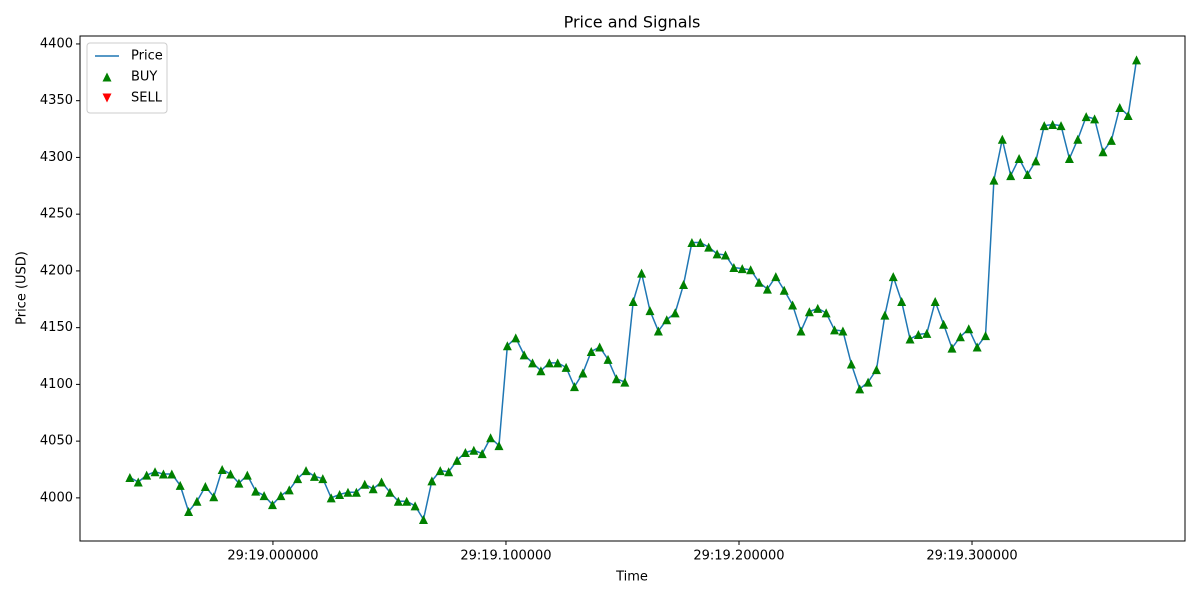 This screenshot has height=600, width=1200. Describe the element at coordinates (56, 214) in the screenshot. I see `y-tick-label: 4250` at that location.